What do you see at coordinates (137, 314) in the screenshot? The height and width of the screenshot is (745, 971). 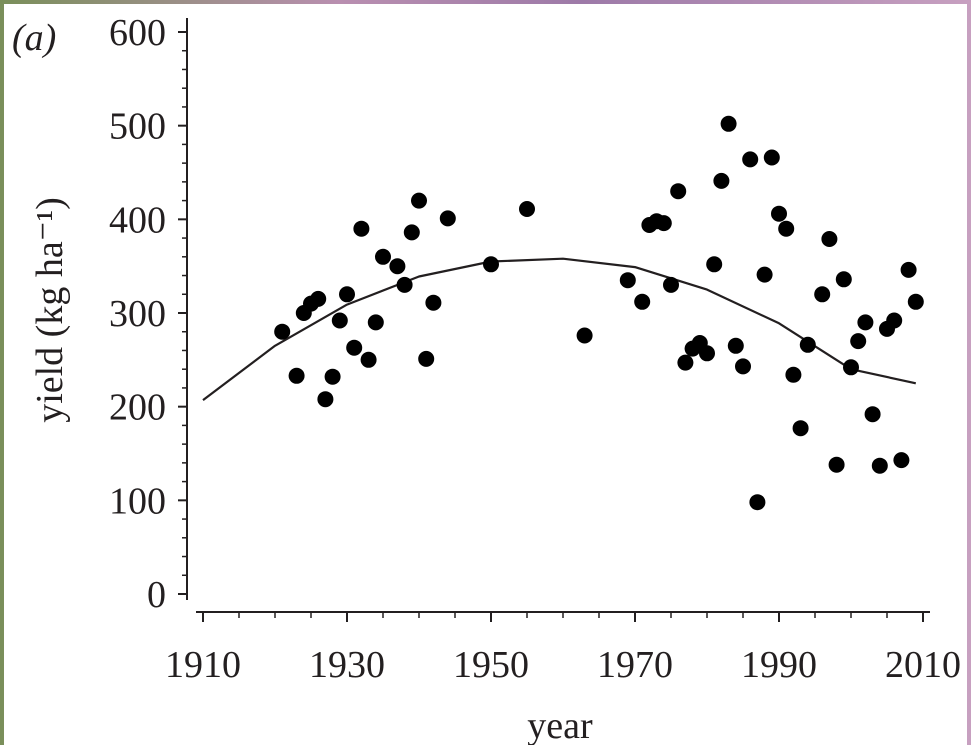 I see `y-tick-label: 300` at bounding box center [137, 314].